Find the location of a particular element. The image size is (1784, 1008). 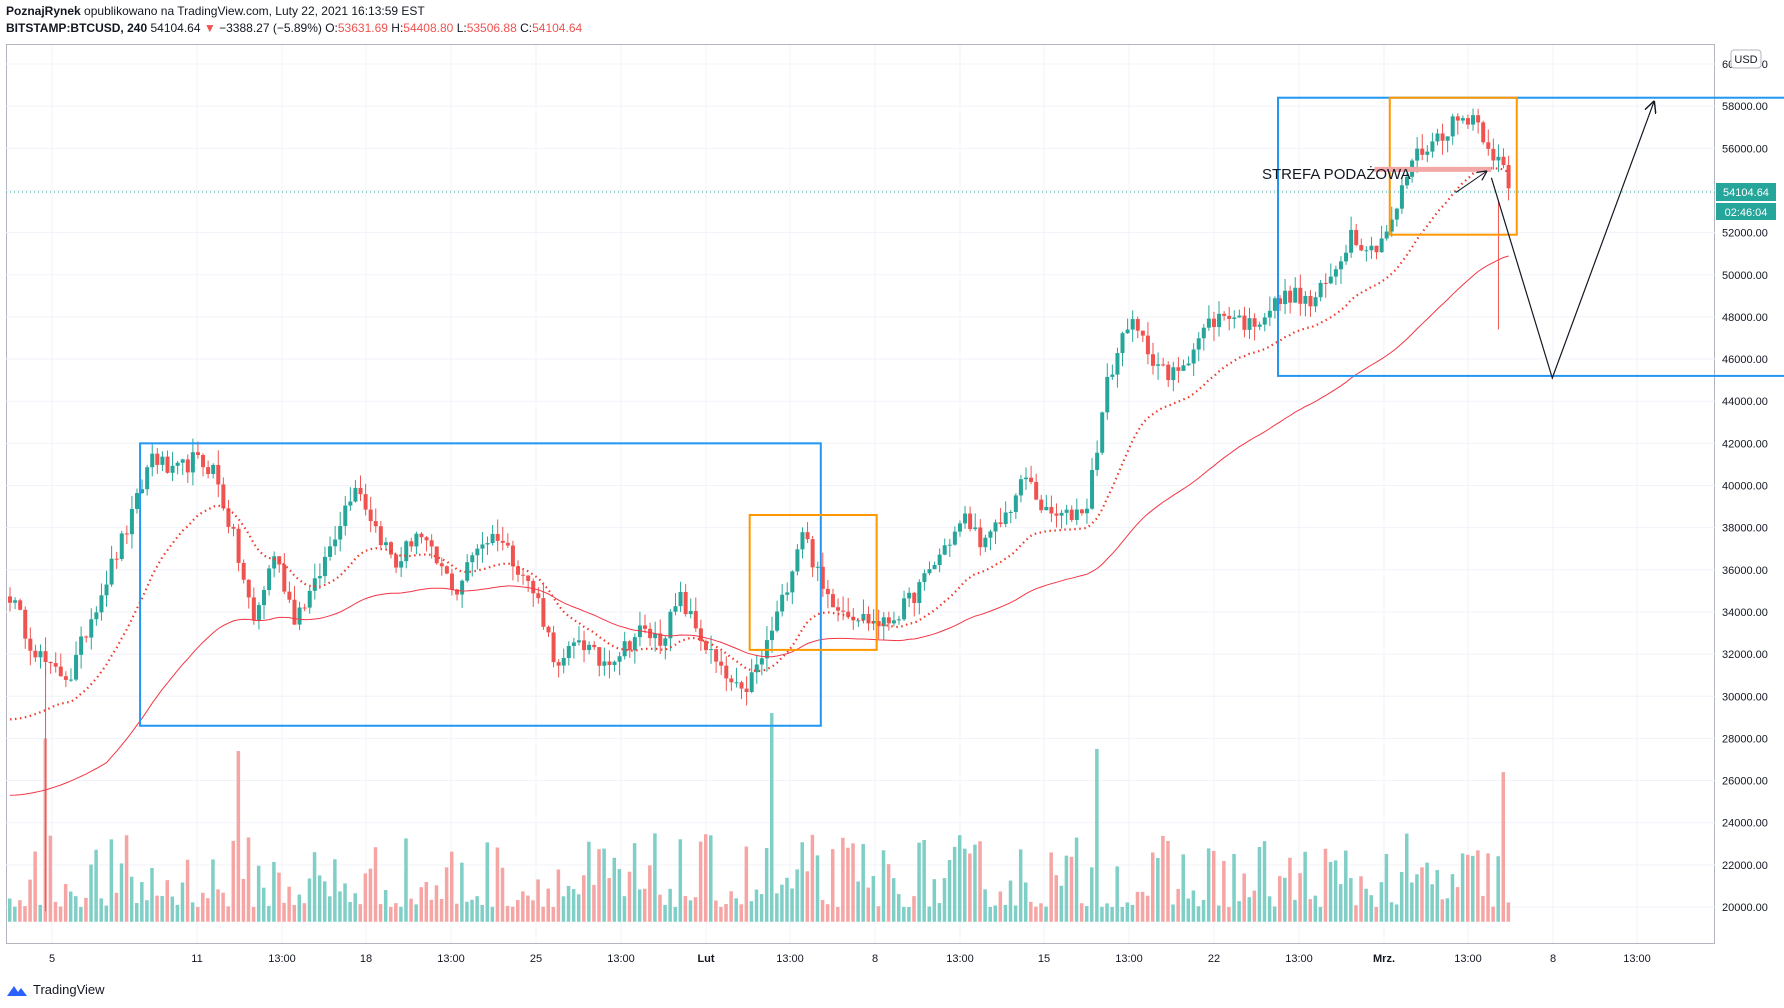

time-tick-label: 11 is located at coordinates (196, 959).